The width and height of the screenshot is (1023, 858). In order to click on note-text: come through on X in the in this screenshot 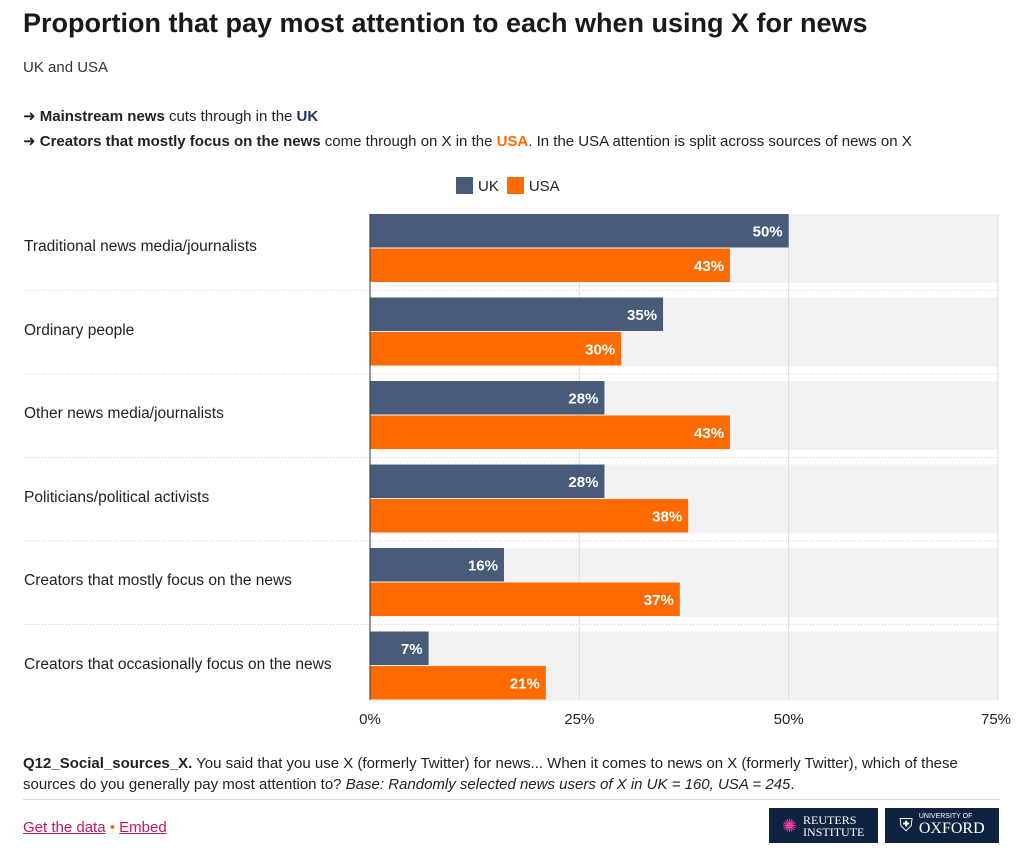, I will do `click(408, 141)`.